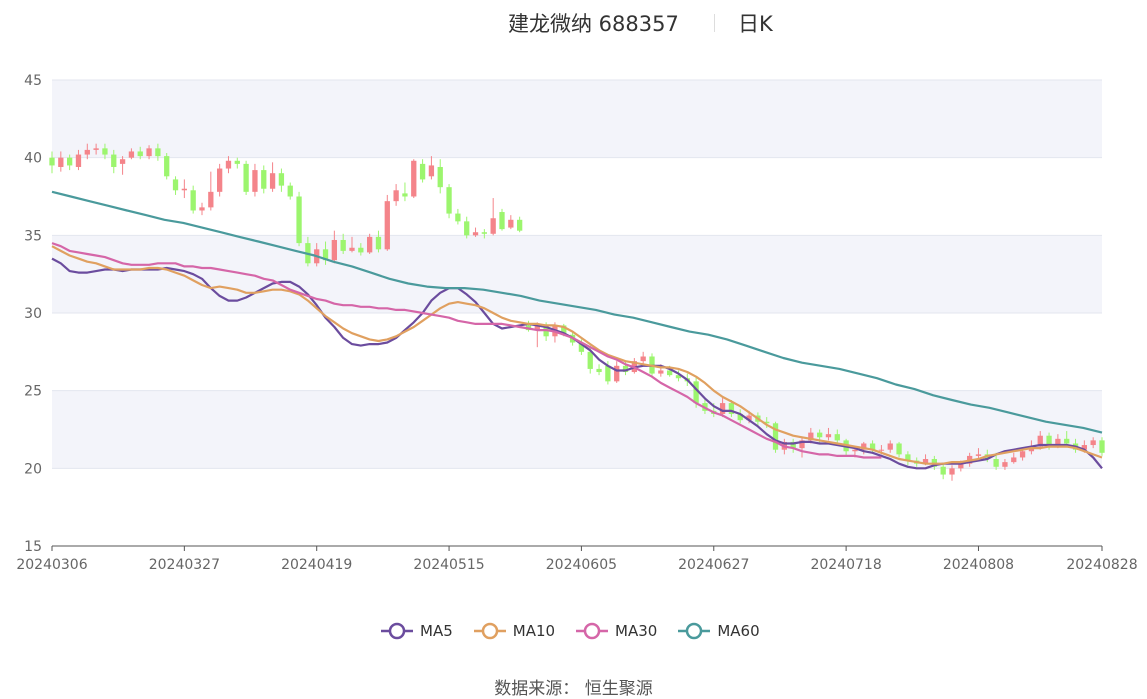 The width and height of the screenshot is (1147, 699). What do you see at coordinates (316, 565) in the screenshot?
I see `x-tick-label: 20240419` at bounding box center [316, 565].